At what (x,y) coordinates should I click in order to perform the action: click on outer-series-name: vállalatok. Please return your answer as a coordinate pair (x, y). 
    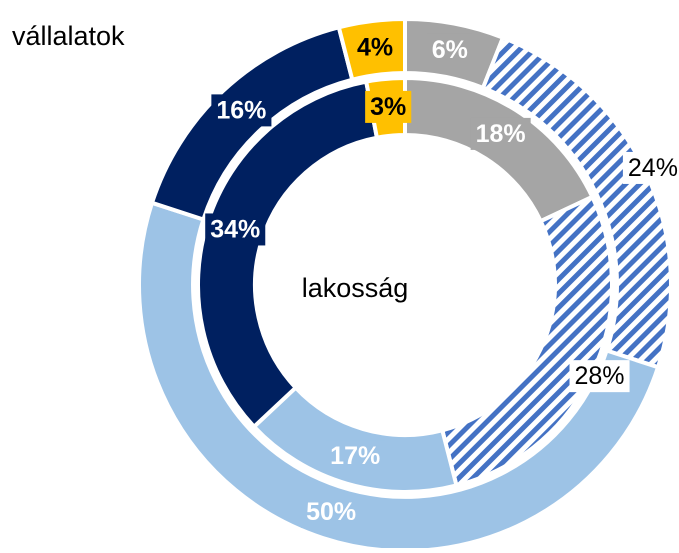
    Looking at the image, I should click on (68, 36).